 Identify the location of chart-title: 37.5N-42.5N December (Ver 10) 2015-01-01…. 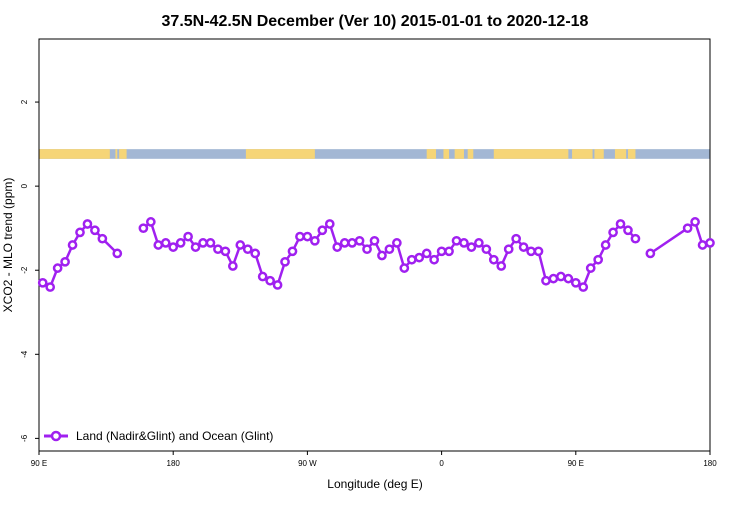
(375, 21).